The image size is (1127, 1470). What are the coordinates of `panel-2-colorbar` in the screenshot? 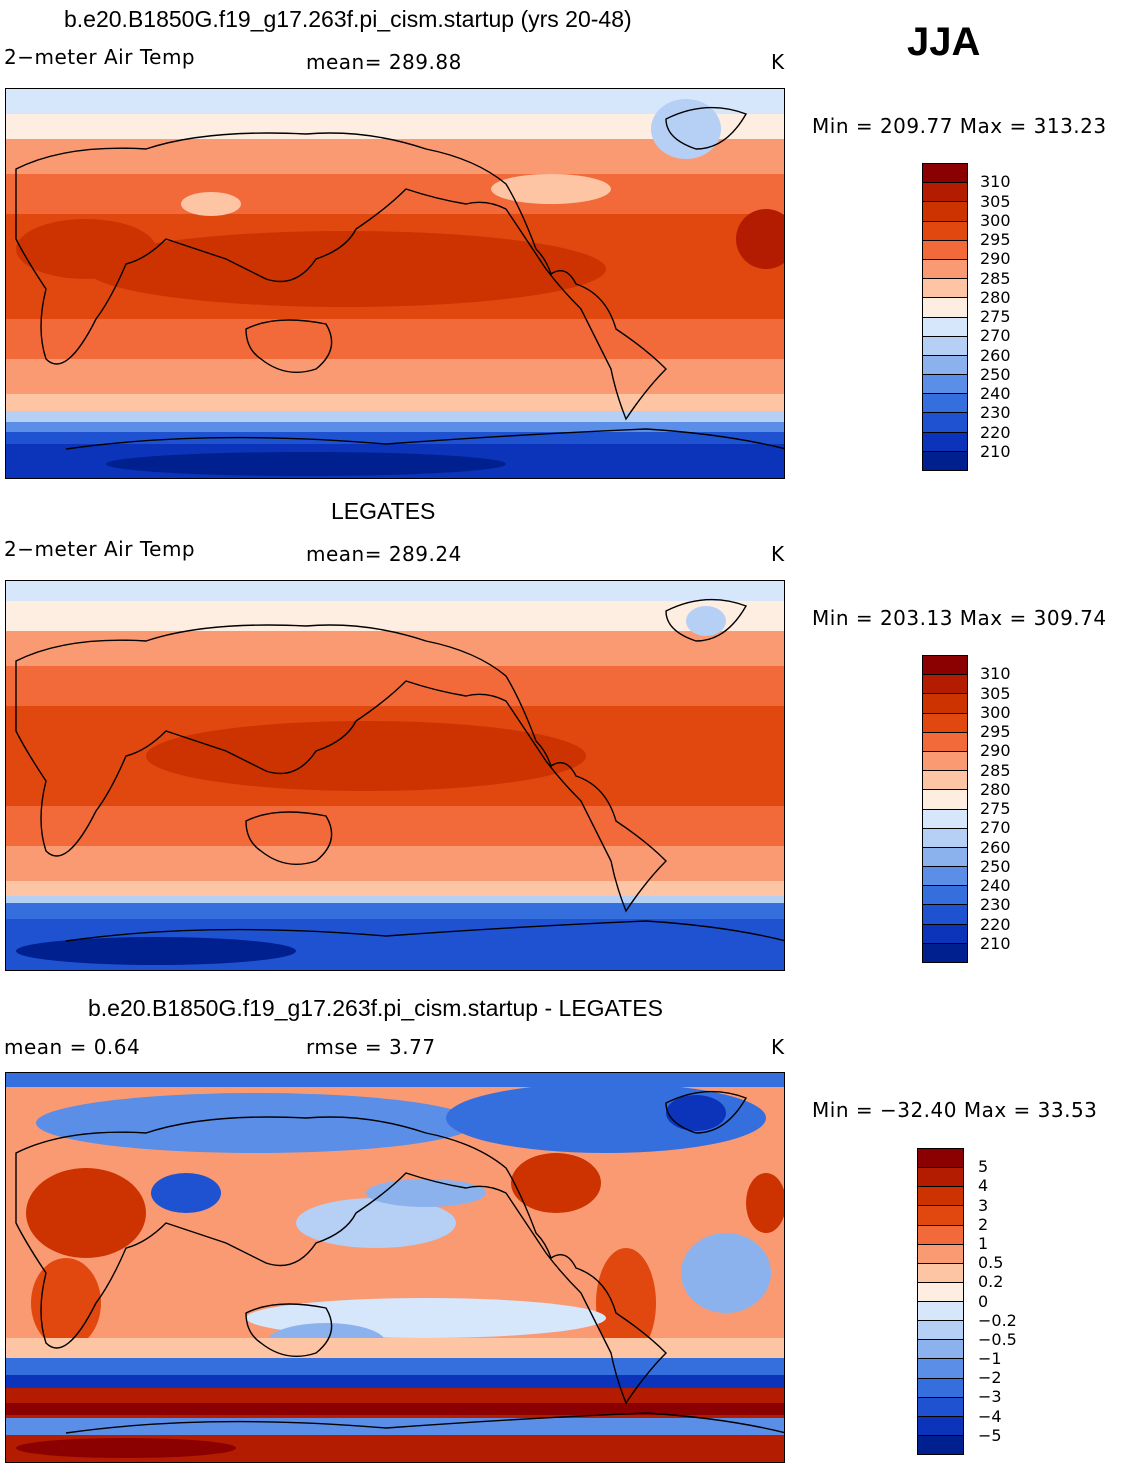 It's located at (945, 809).